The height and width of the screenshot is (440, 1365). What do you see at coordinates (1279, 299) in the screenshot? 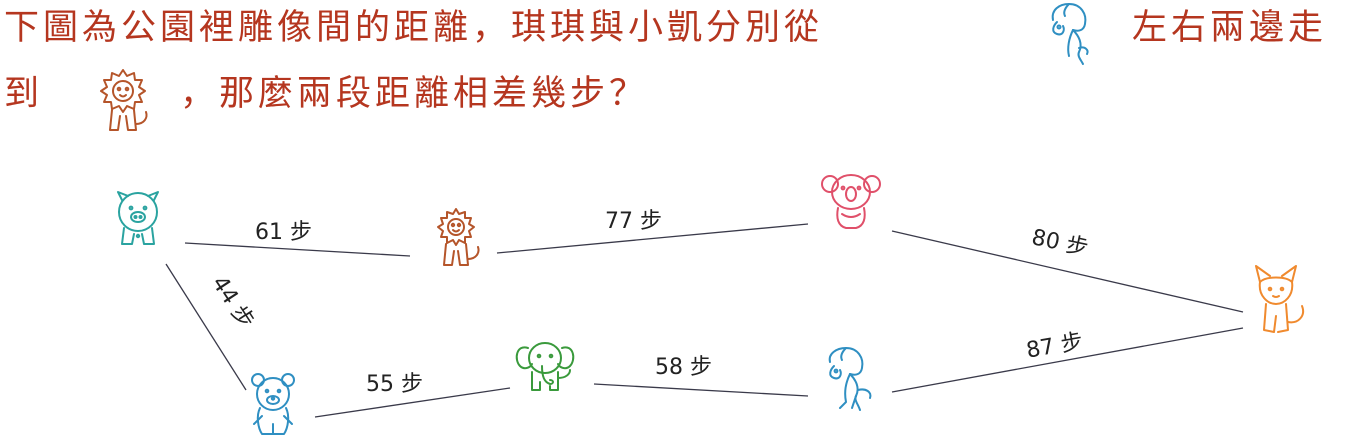
I see `fox-icon` at bounding box center [1279, 299].